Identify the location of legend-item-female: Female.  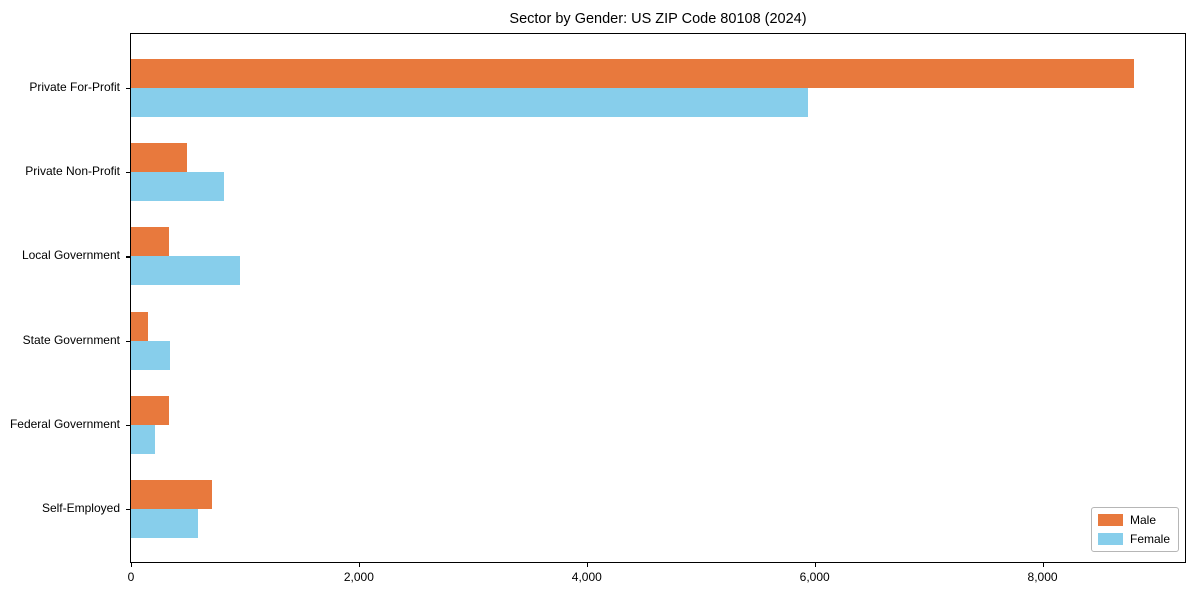
(1133, 539).